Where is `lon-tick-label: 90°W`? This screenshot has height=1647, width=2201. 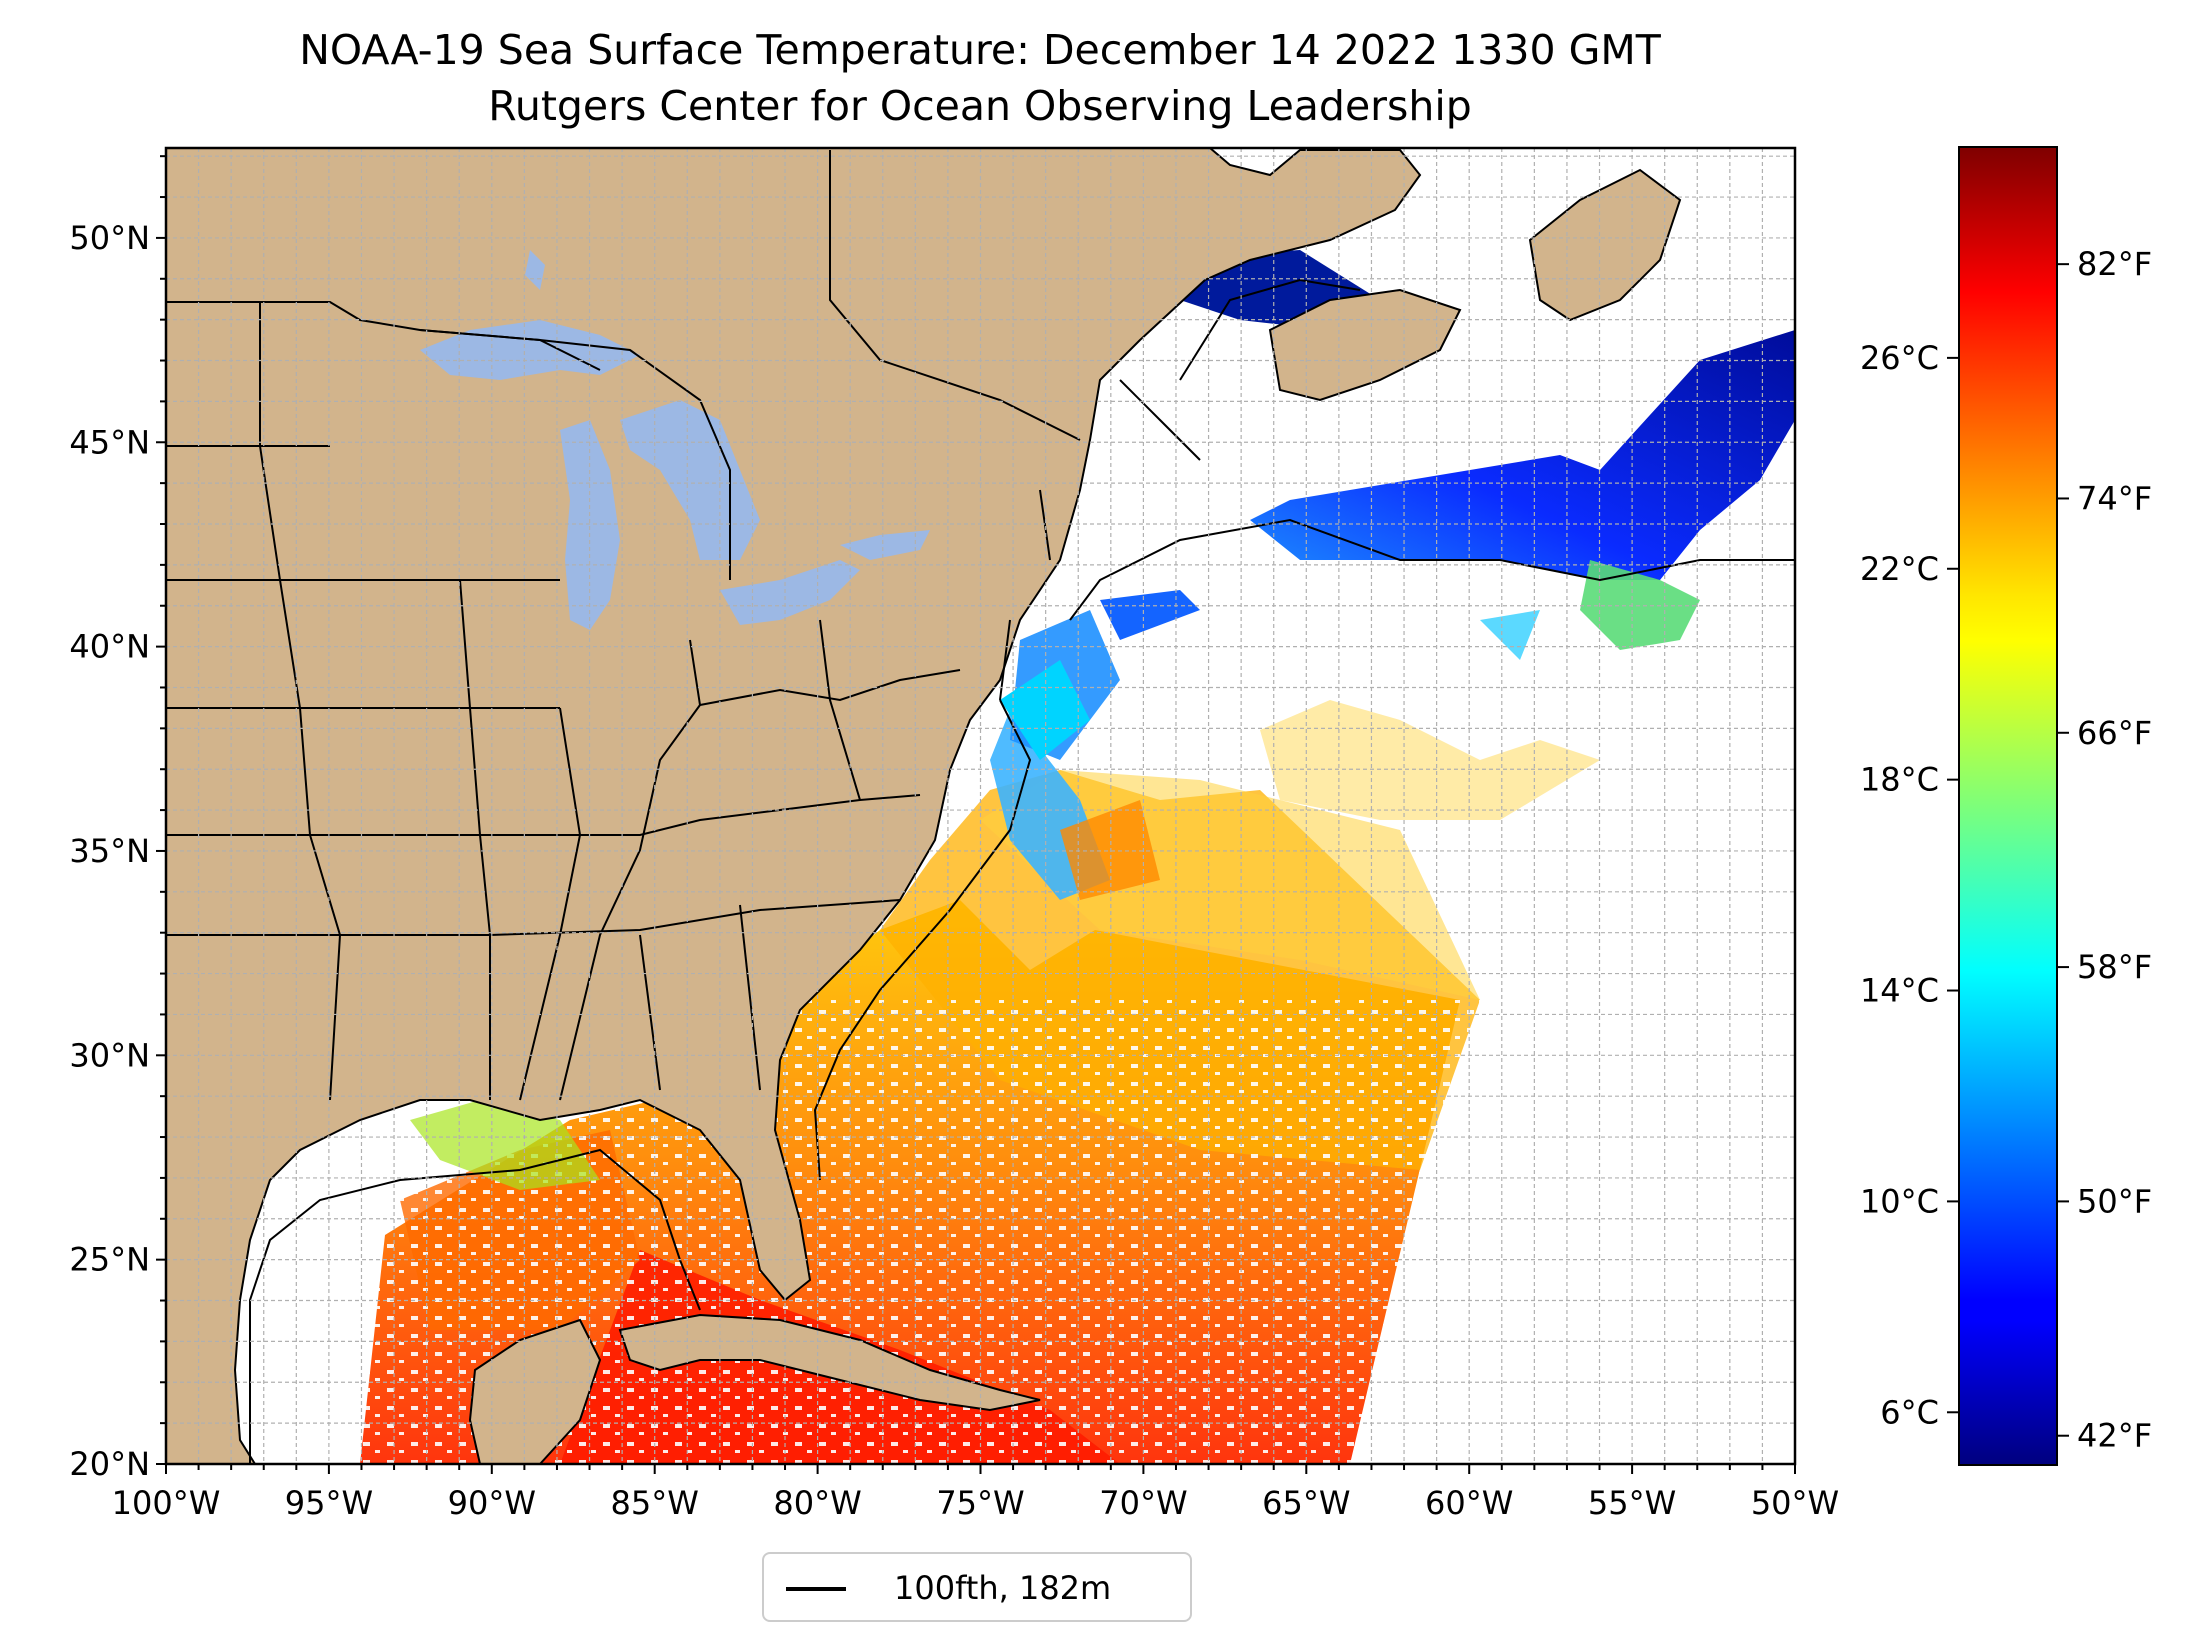
lon-tick-label: 90°W is located at coordinates (492, 1503).